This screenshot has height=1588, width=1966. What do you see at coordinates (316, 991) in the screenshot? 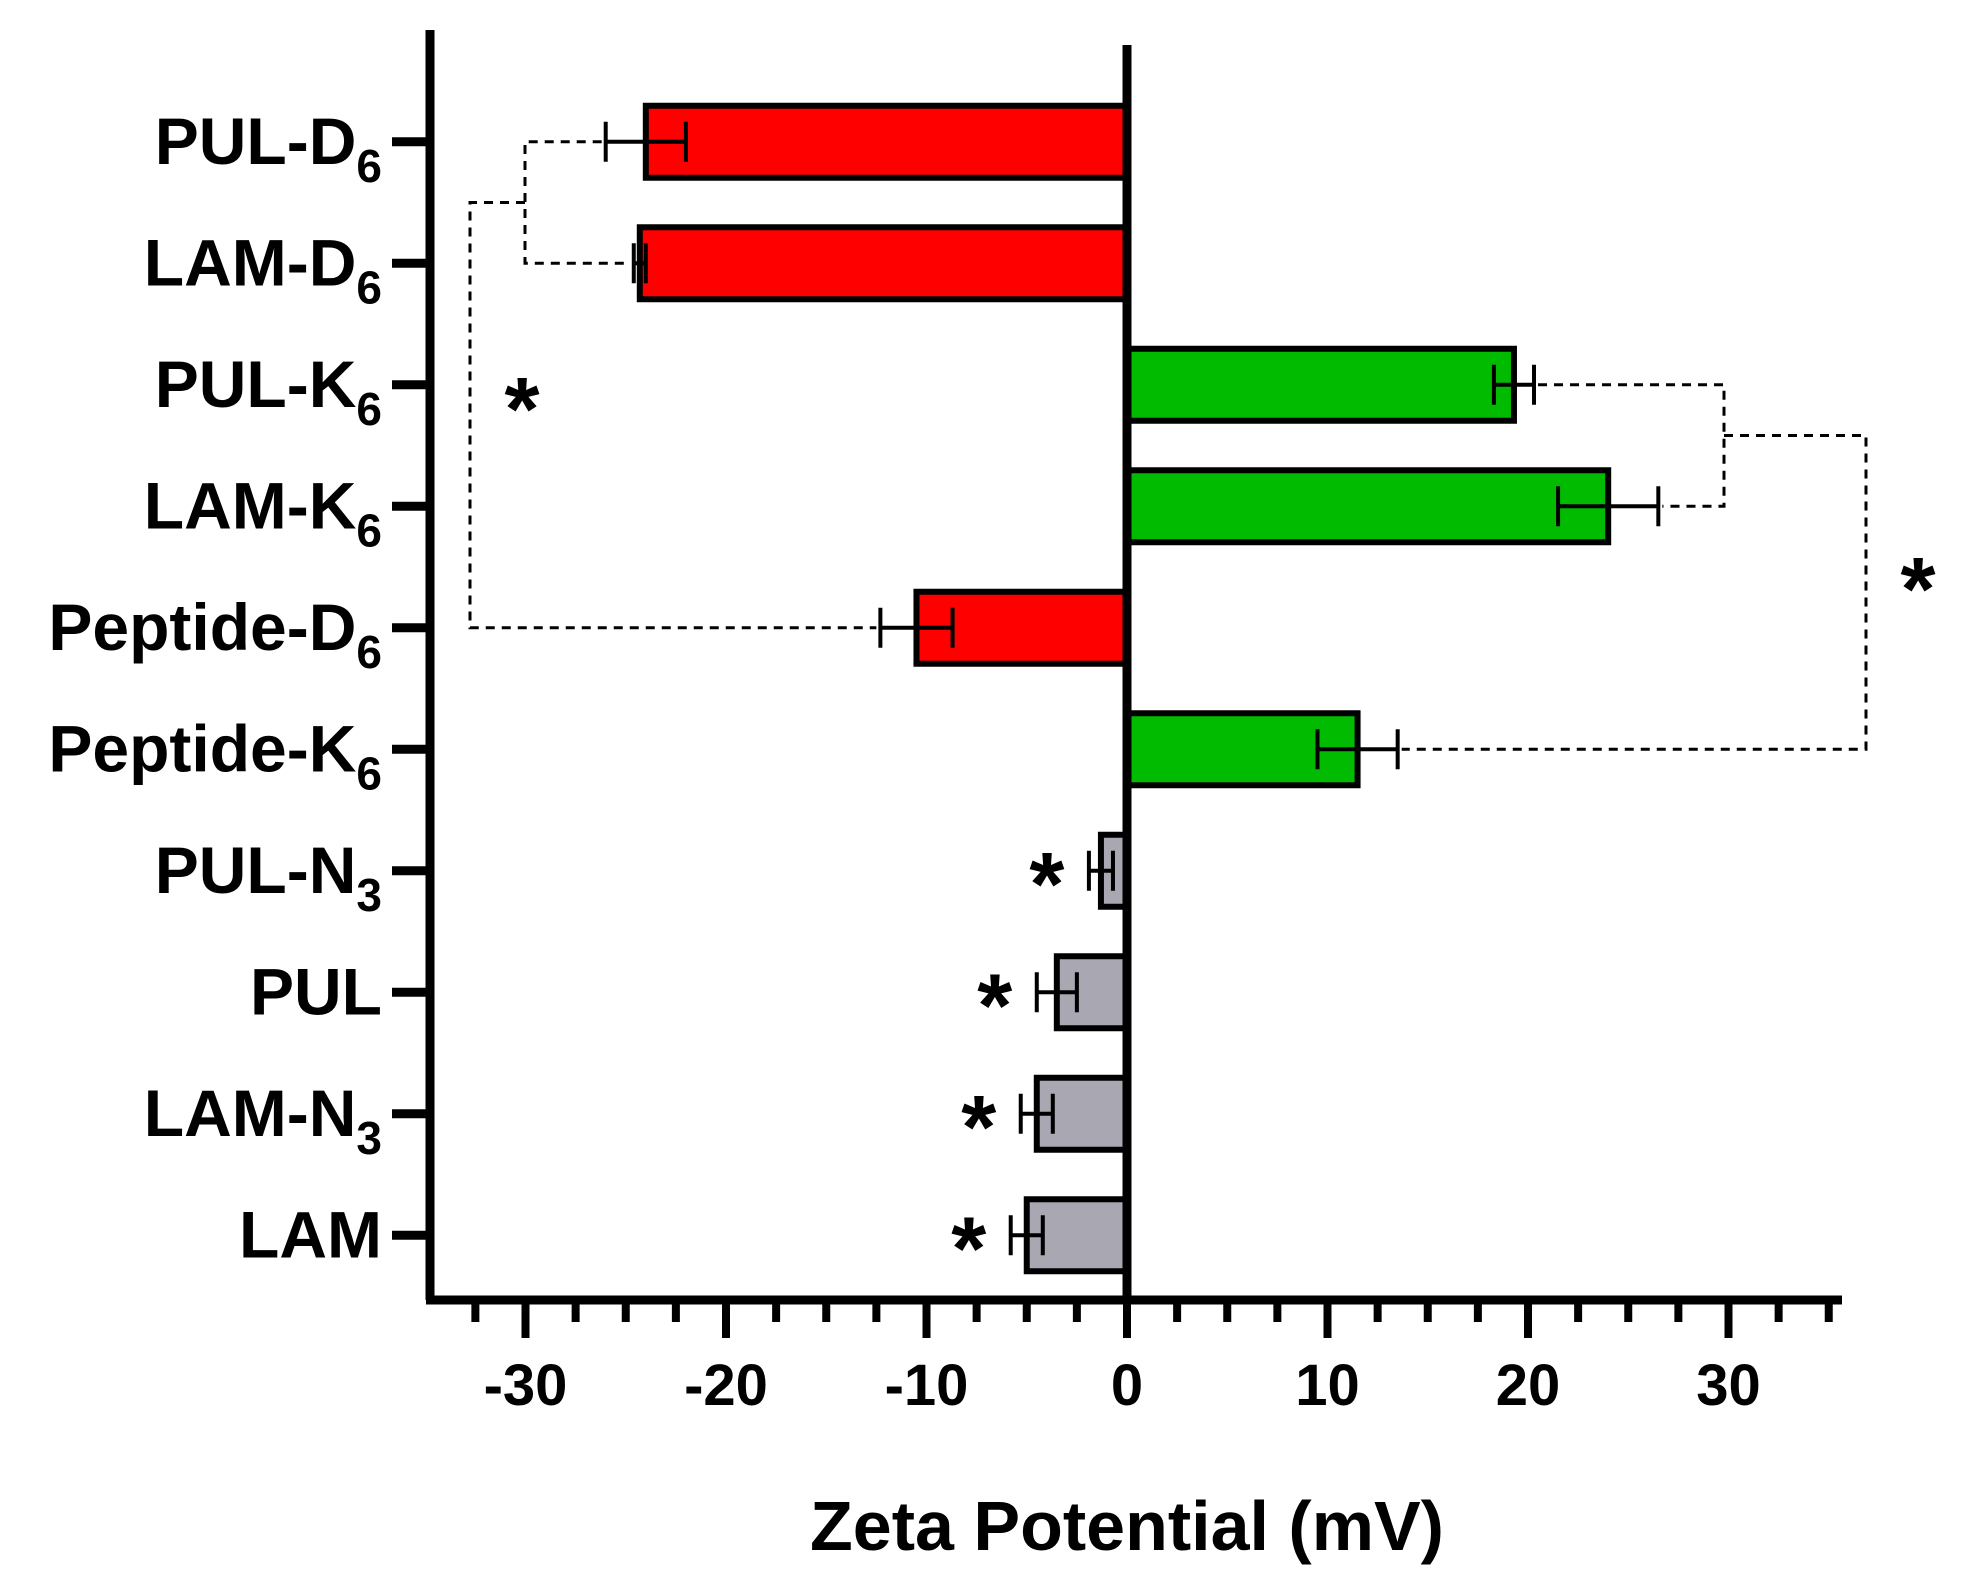
I see `category-label: PUL` at bounding box center [316, 991].